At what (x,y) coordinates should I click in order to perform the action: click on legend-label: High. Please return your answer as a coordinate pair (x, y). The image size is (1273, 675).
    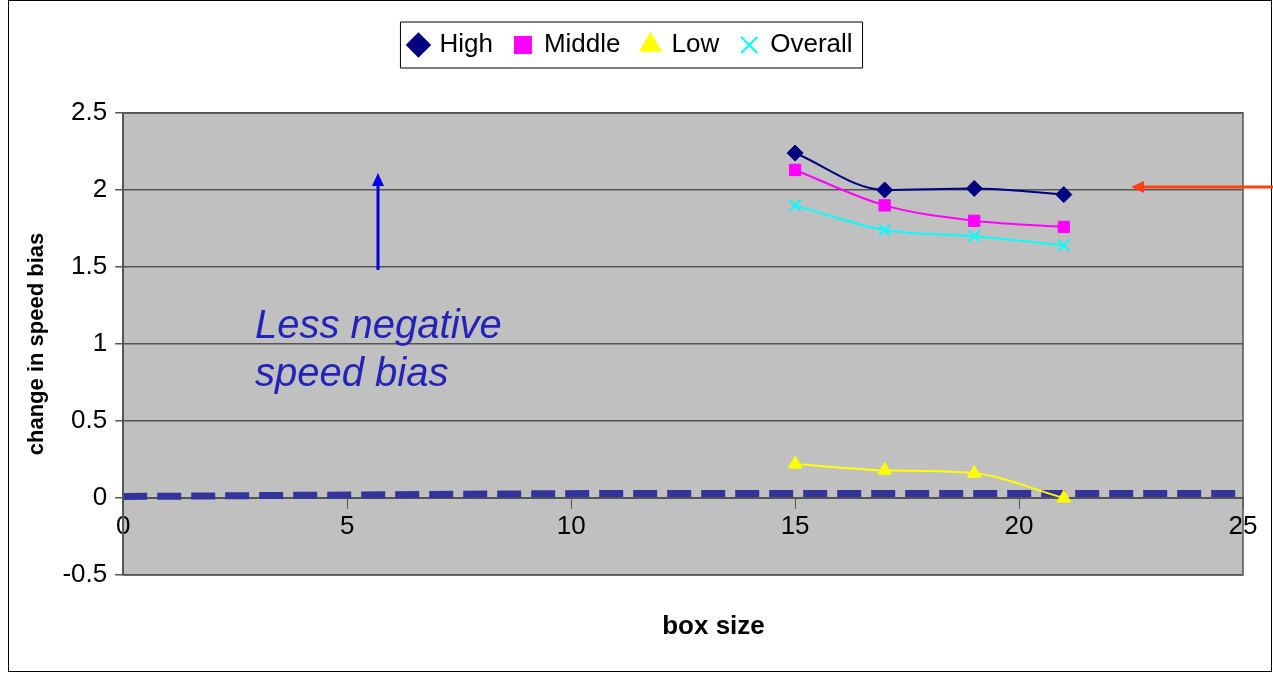
    Looking at the image, I should click on (466, 43).